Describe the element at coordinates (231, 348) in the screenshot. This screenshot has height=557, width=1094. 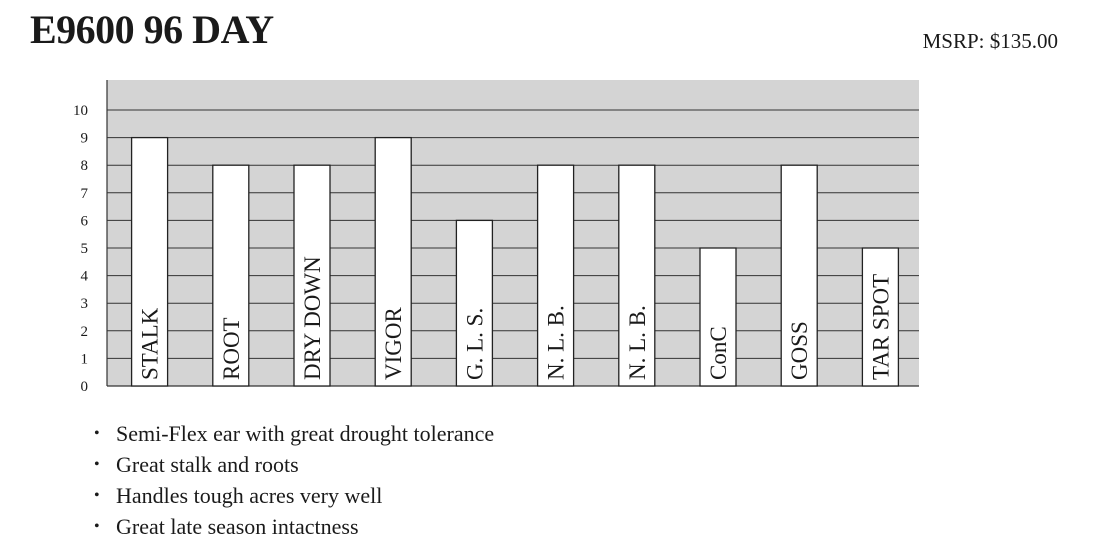
I see `bar-category-label: ROOT` at that location.